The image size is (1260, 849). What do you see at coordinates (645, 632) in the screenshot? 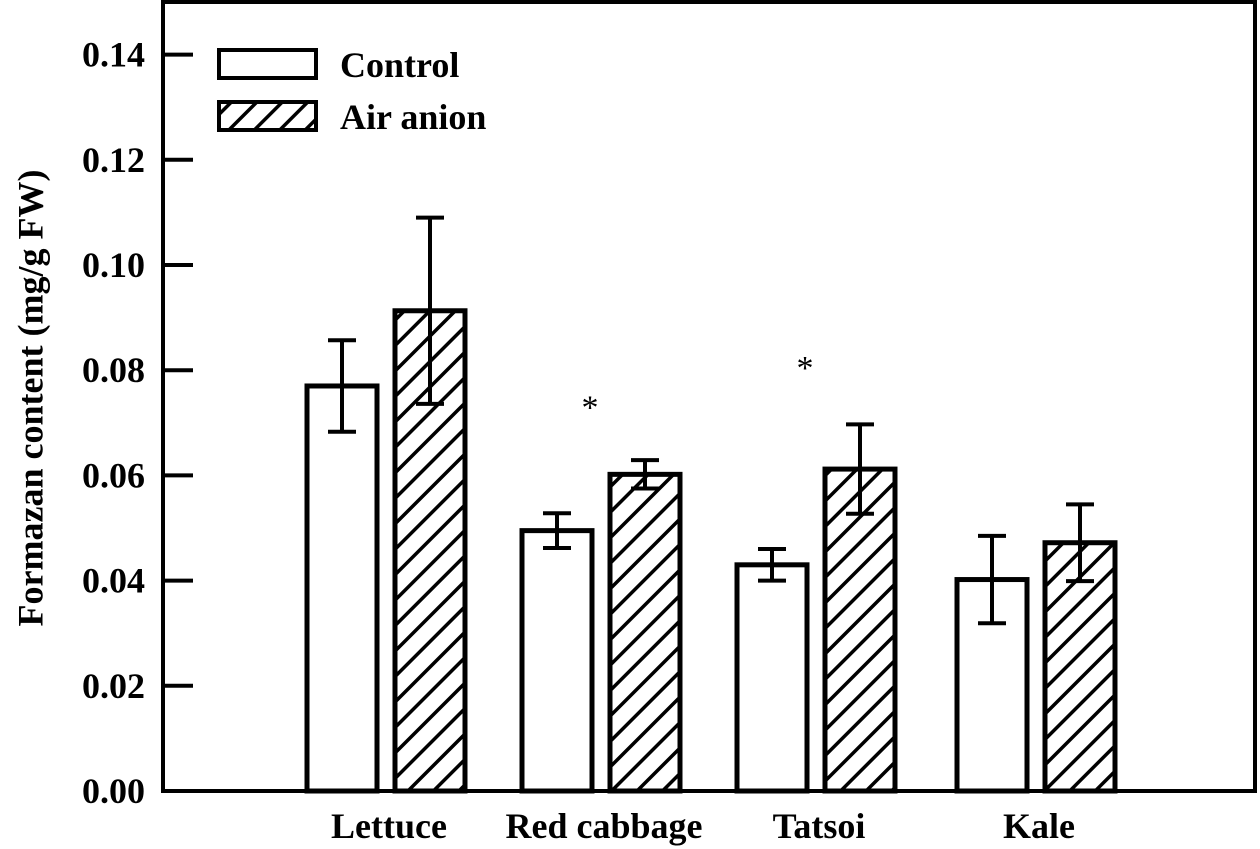
I see `bar-air-anion-red-cabbage` at bounding box center [645, 632].